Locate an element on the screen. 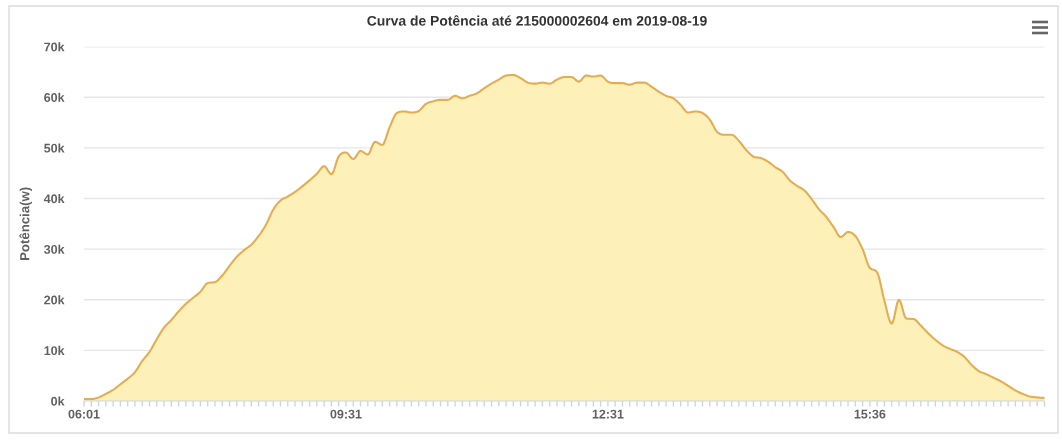  y-tick-label: 50k is located at coordinates (54, 148).